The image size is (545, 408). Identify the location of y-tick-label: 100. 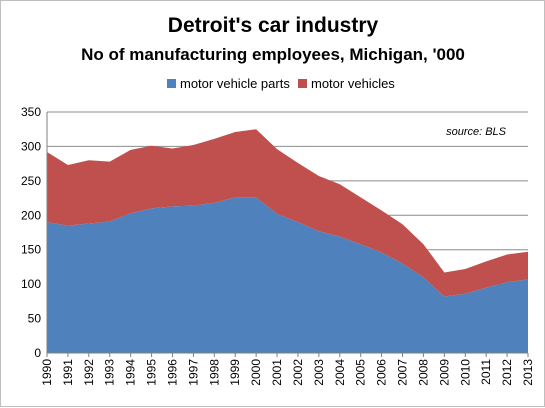
(31, 284).